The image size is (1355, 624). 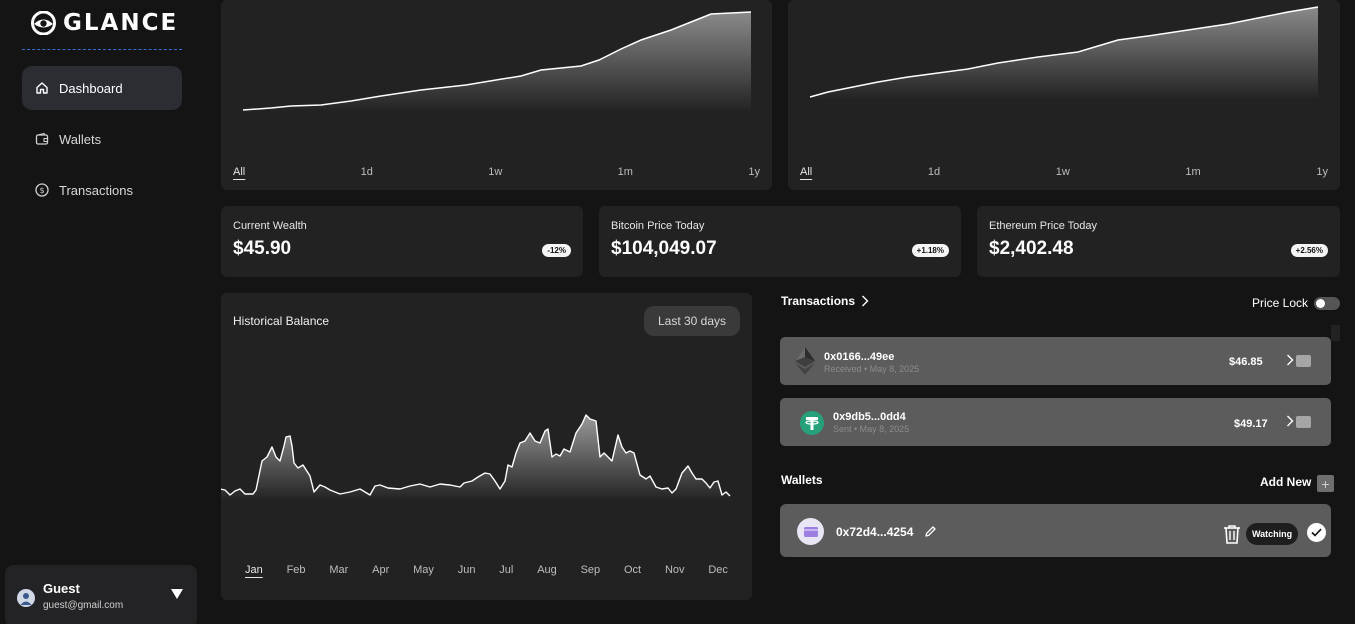 What do you see at coordinates (177, 594) in the screenshot?
I see `caret-down-icon` at bounding box center [177, 594].